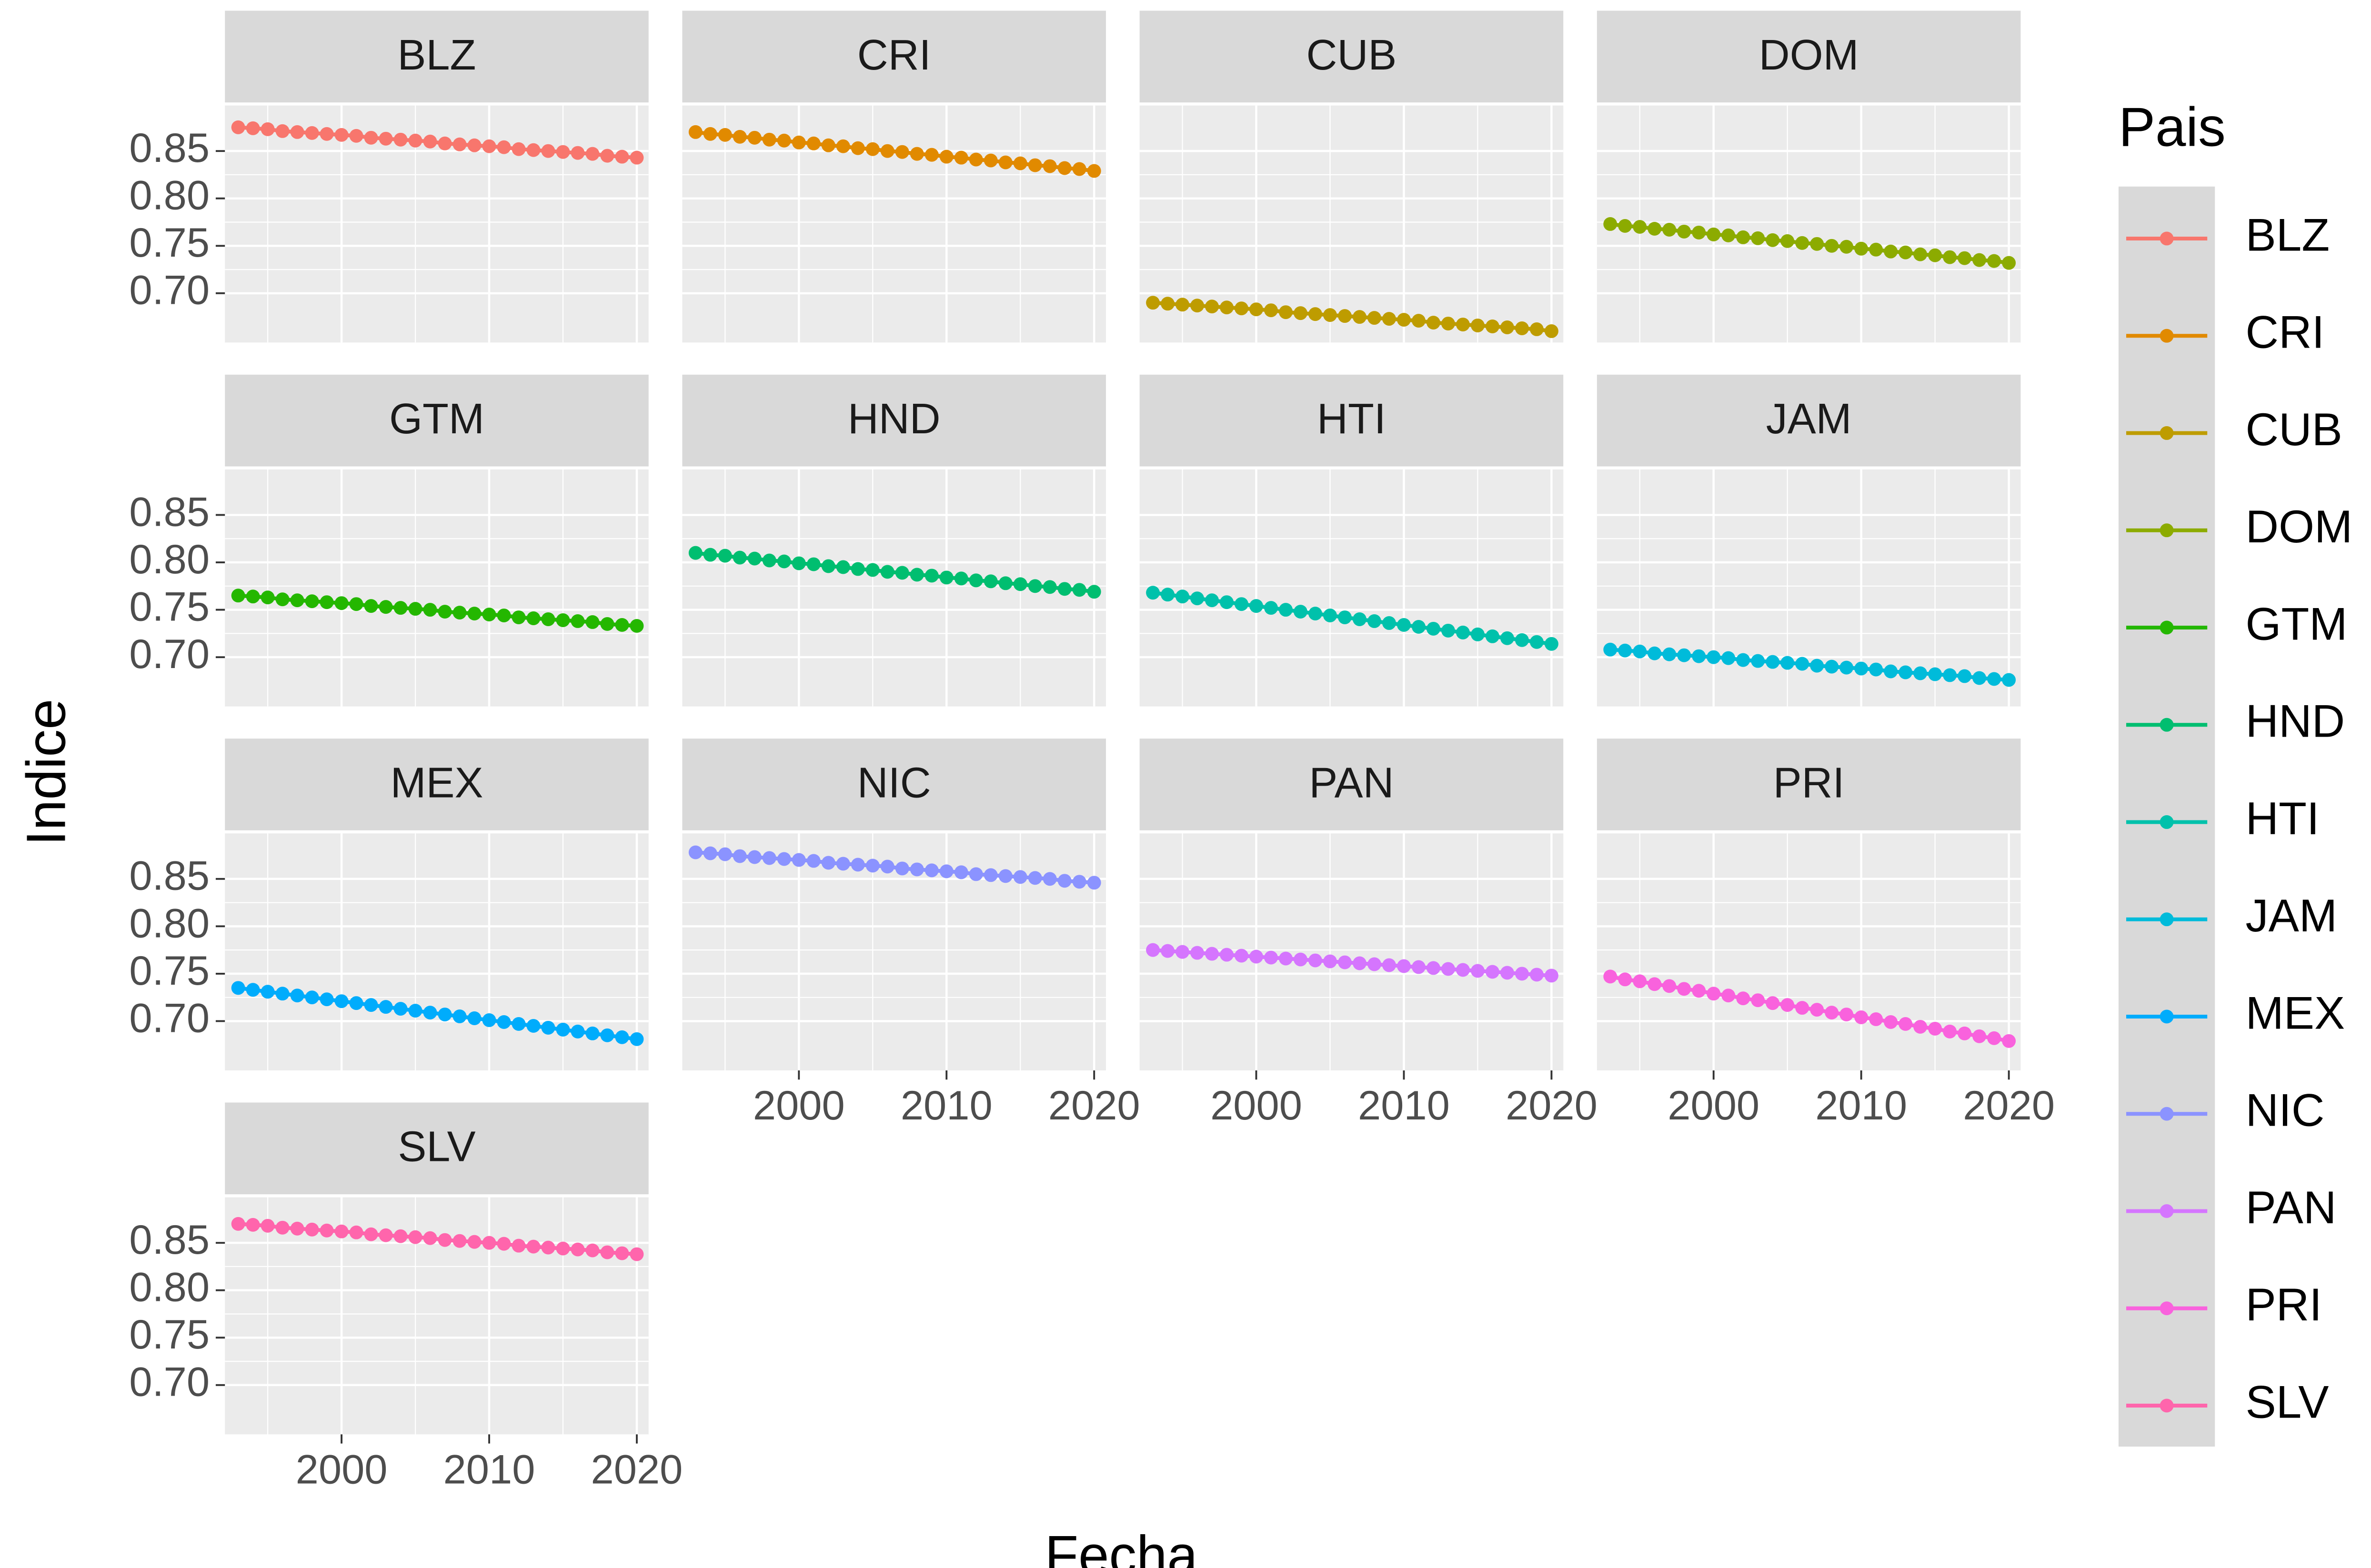 The height and width of the screenshot is (1568, 2371). I want to click on x-tick-label: 2010, so click(1861, 1106).